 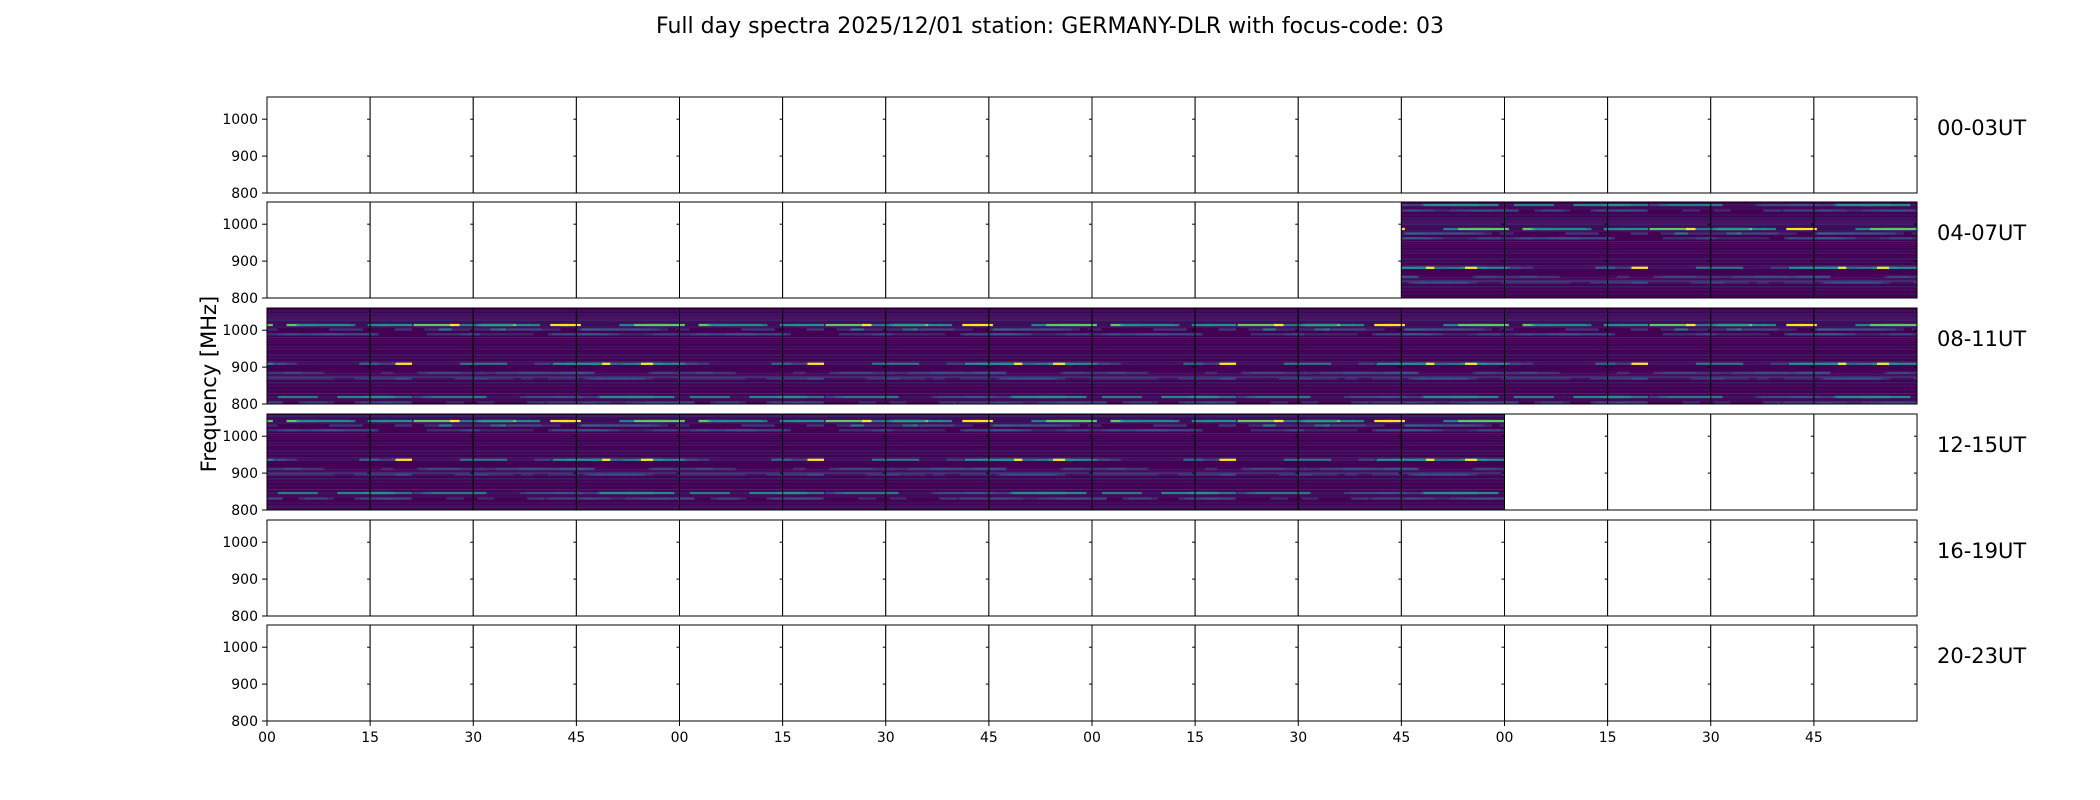 What do you see at coordinates (1981, 339) in the screenshot?
I see `row-label: 08-11UT` at bounding box center [1981, 339].